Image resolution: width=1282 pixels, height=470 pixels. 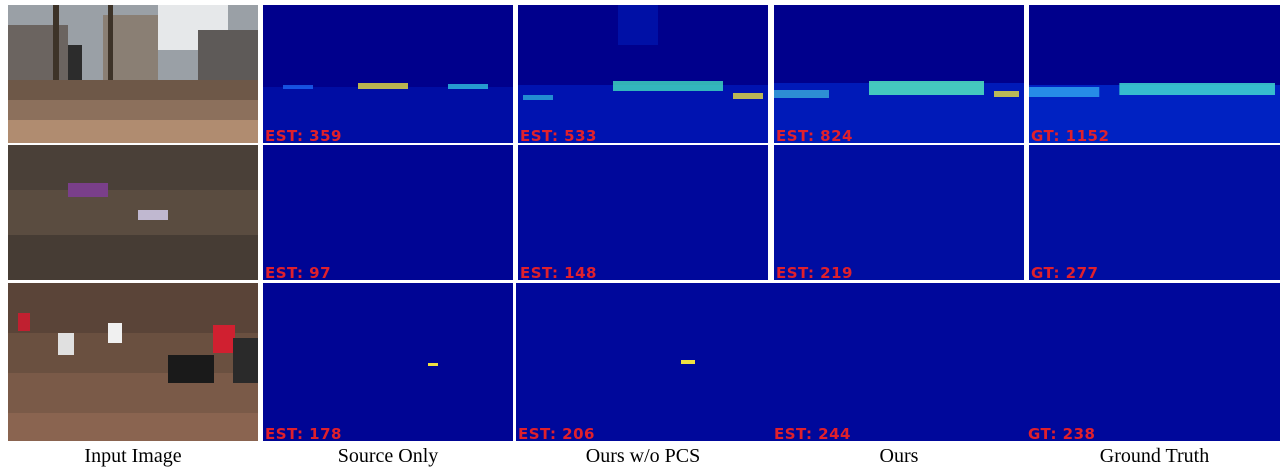 I want to click on density-map-source-only-row2: EST: 97, so click(x=388, y=212).